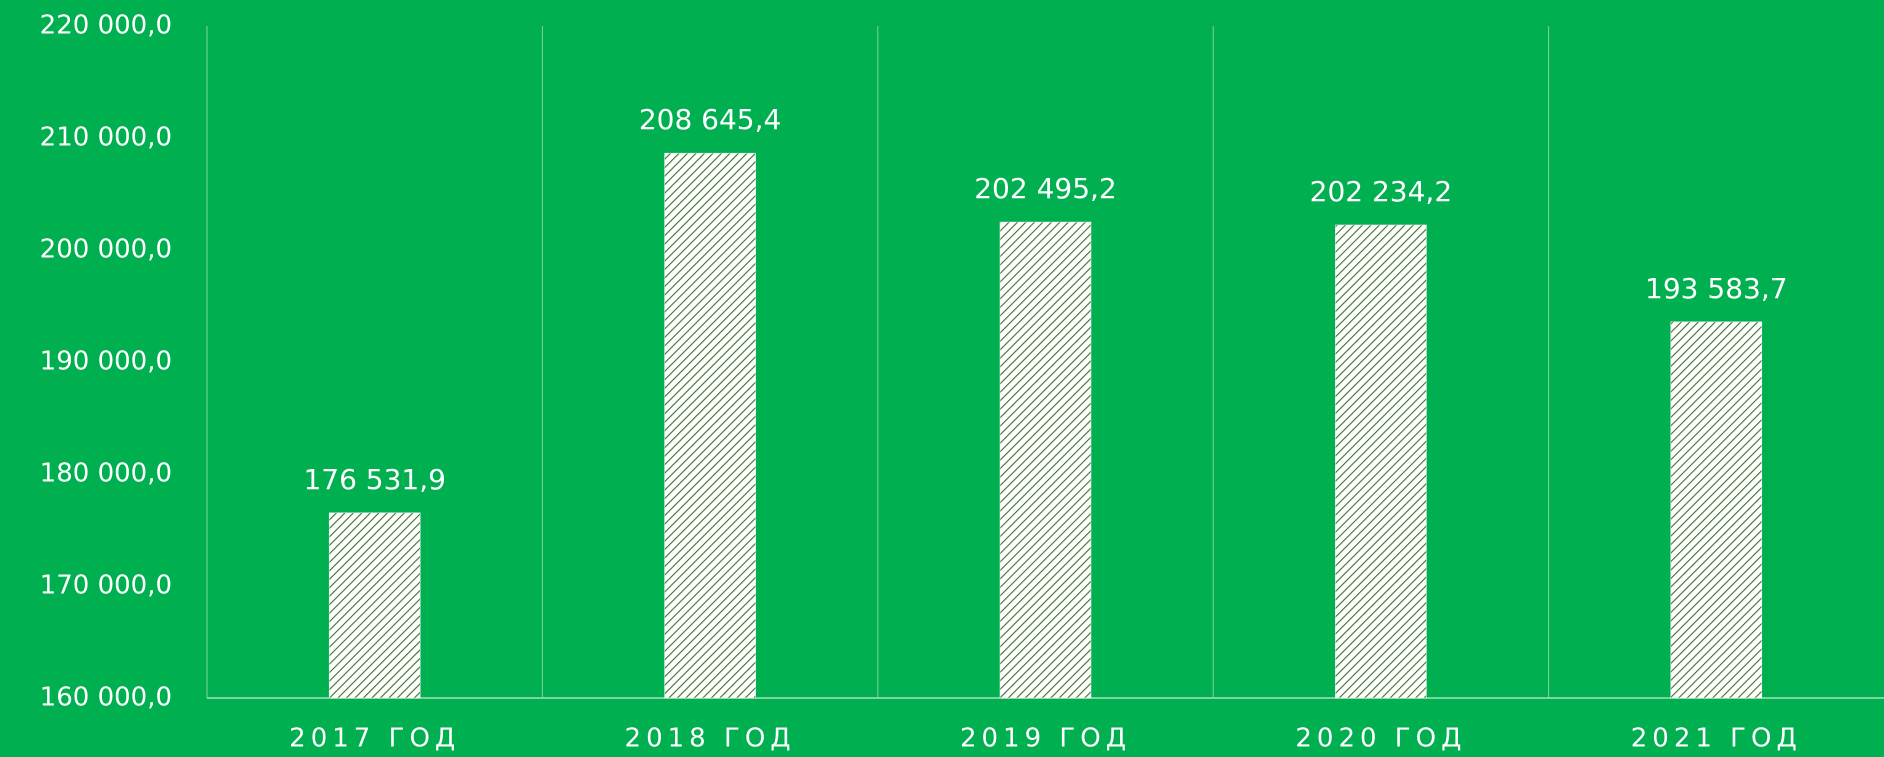 This screenshot has height=757, width=1884. I want to click on y-tick-label: 180 000,0, so click(106, 474).